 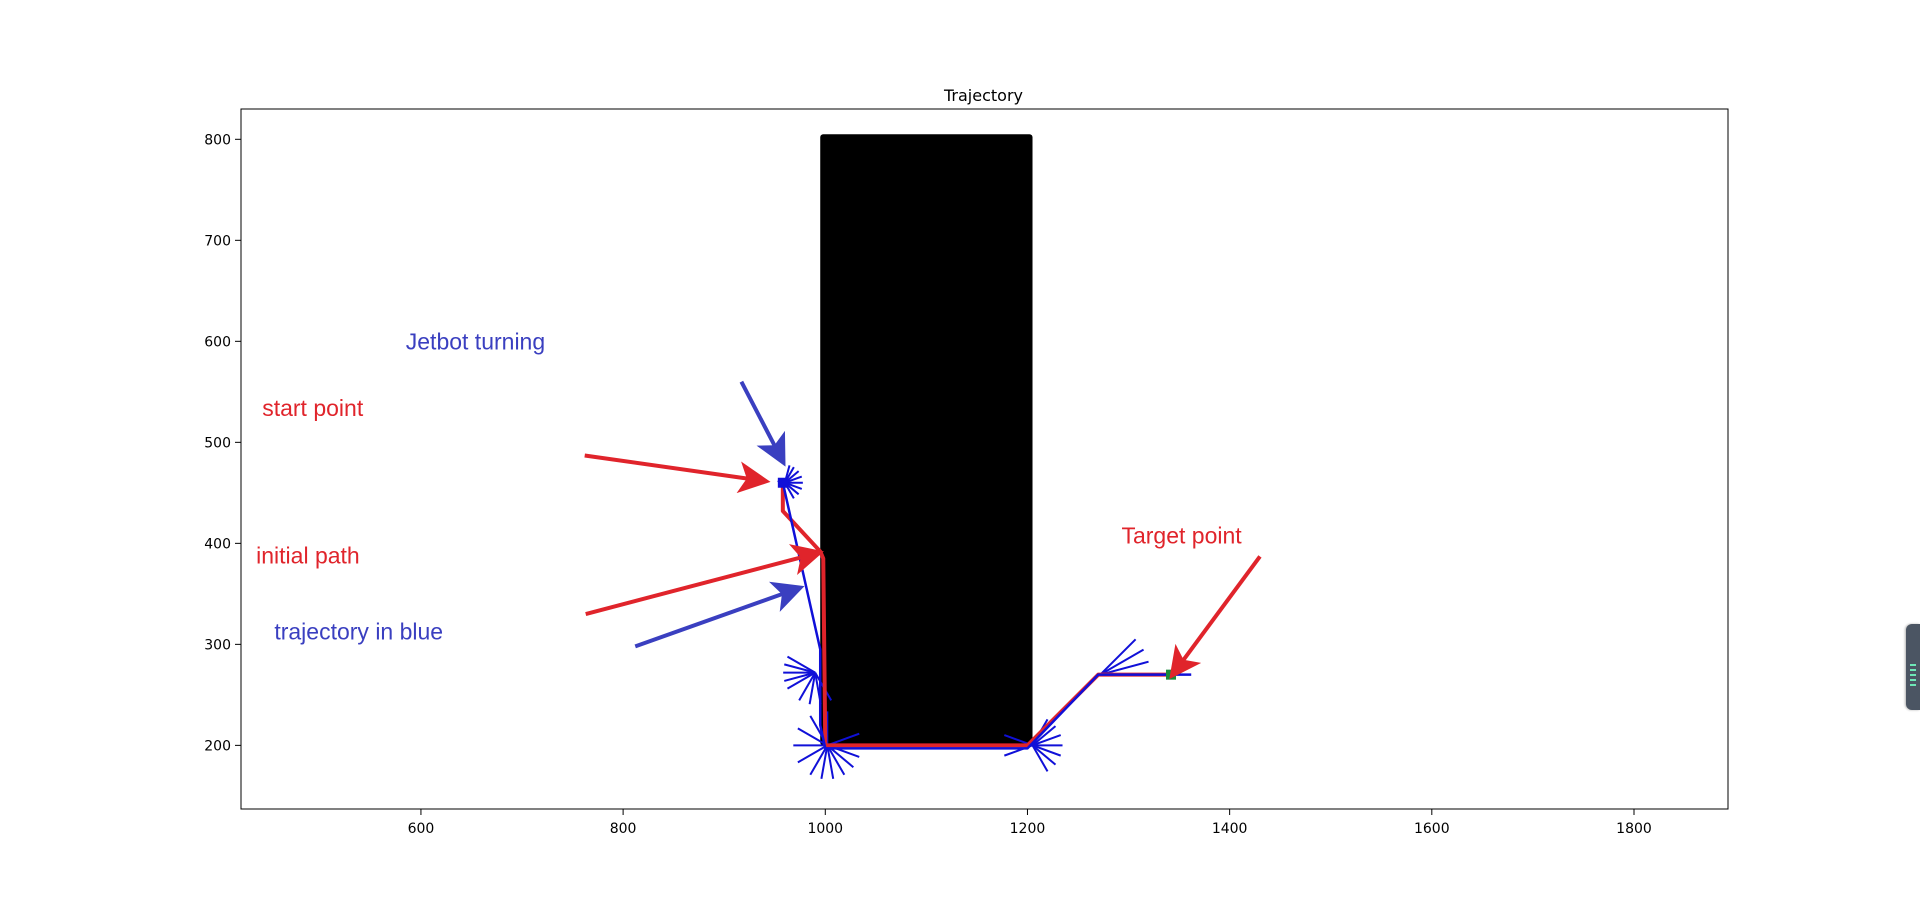 What do you see at coordinates (217, 746) in the screenshot?
I see `y-tick-label: 200` at bounding box center [217, 746].